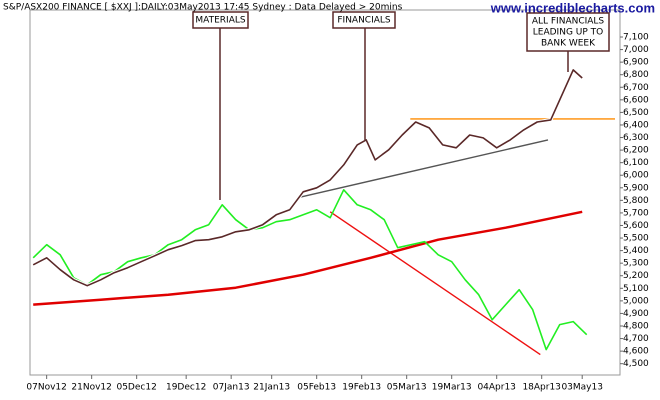  Describe the element at coordinates (568, 22) in the screenshot. I see `annotation-text: ALL FINANCIALS` at that location.